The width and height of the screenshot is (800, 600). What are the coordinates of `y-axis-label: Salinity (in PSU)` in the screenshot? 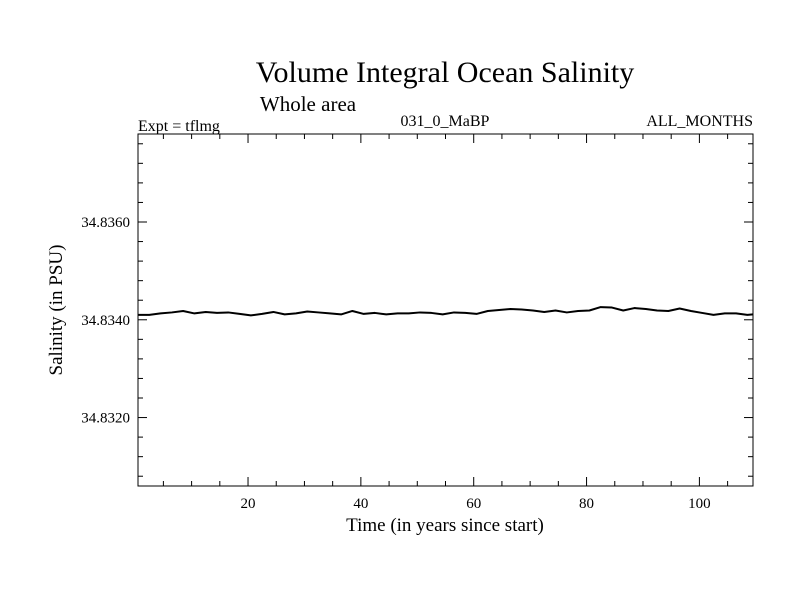 It's located at (56, 310).